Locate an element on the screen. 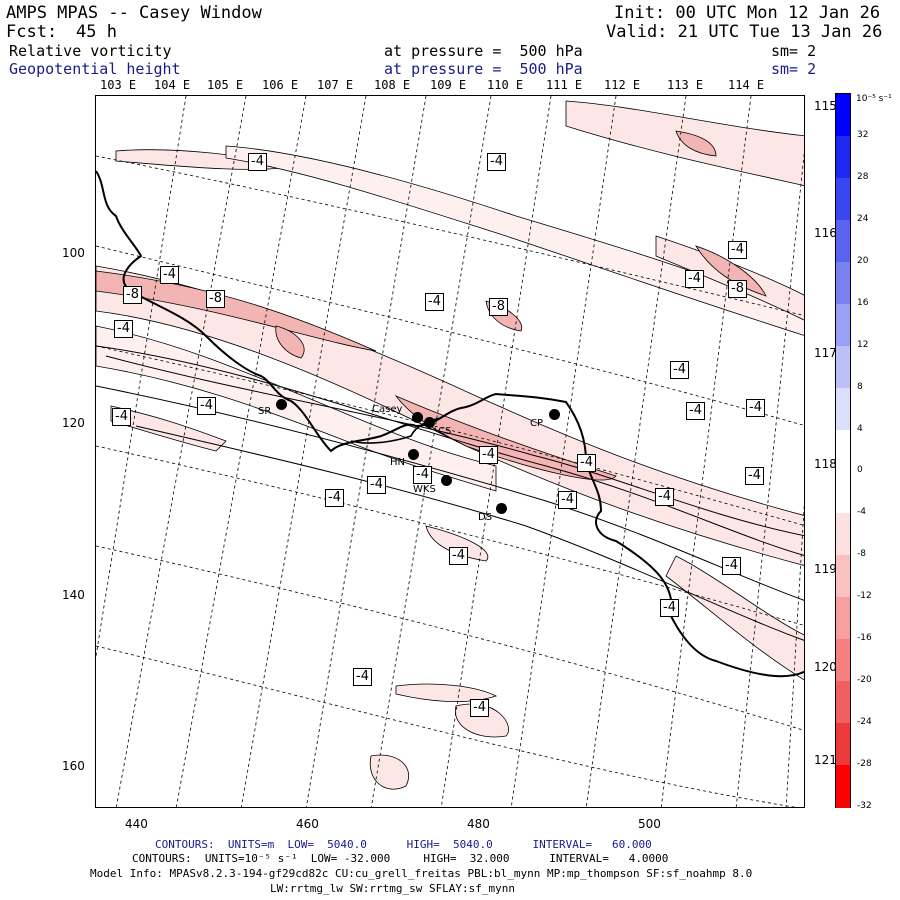 The height and width of the screenshot is (900, 900). field-2-smoothing: sm= 2 is located at coordinates (794, 69).